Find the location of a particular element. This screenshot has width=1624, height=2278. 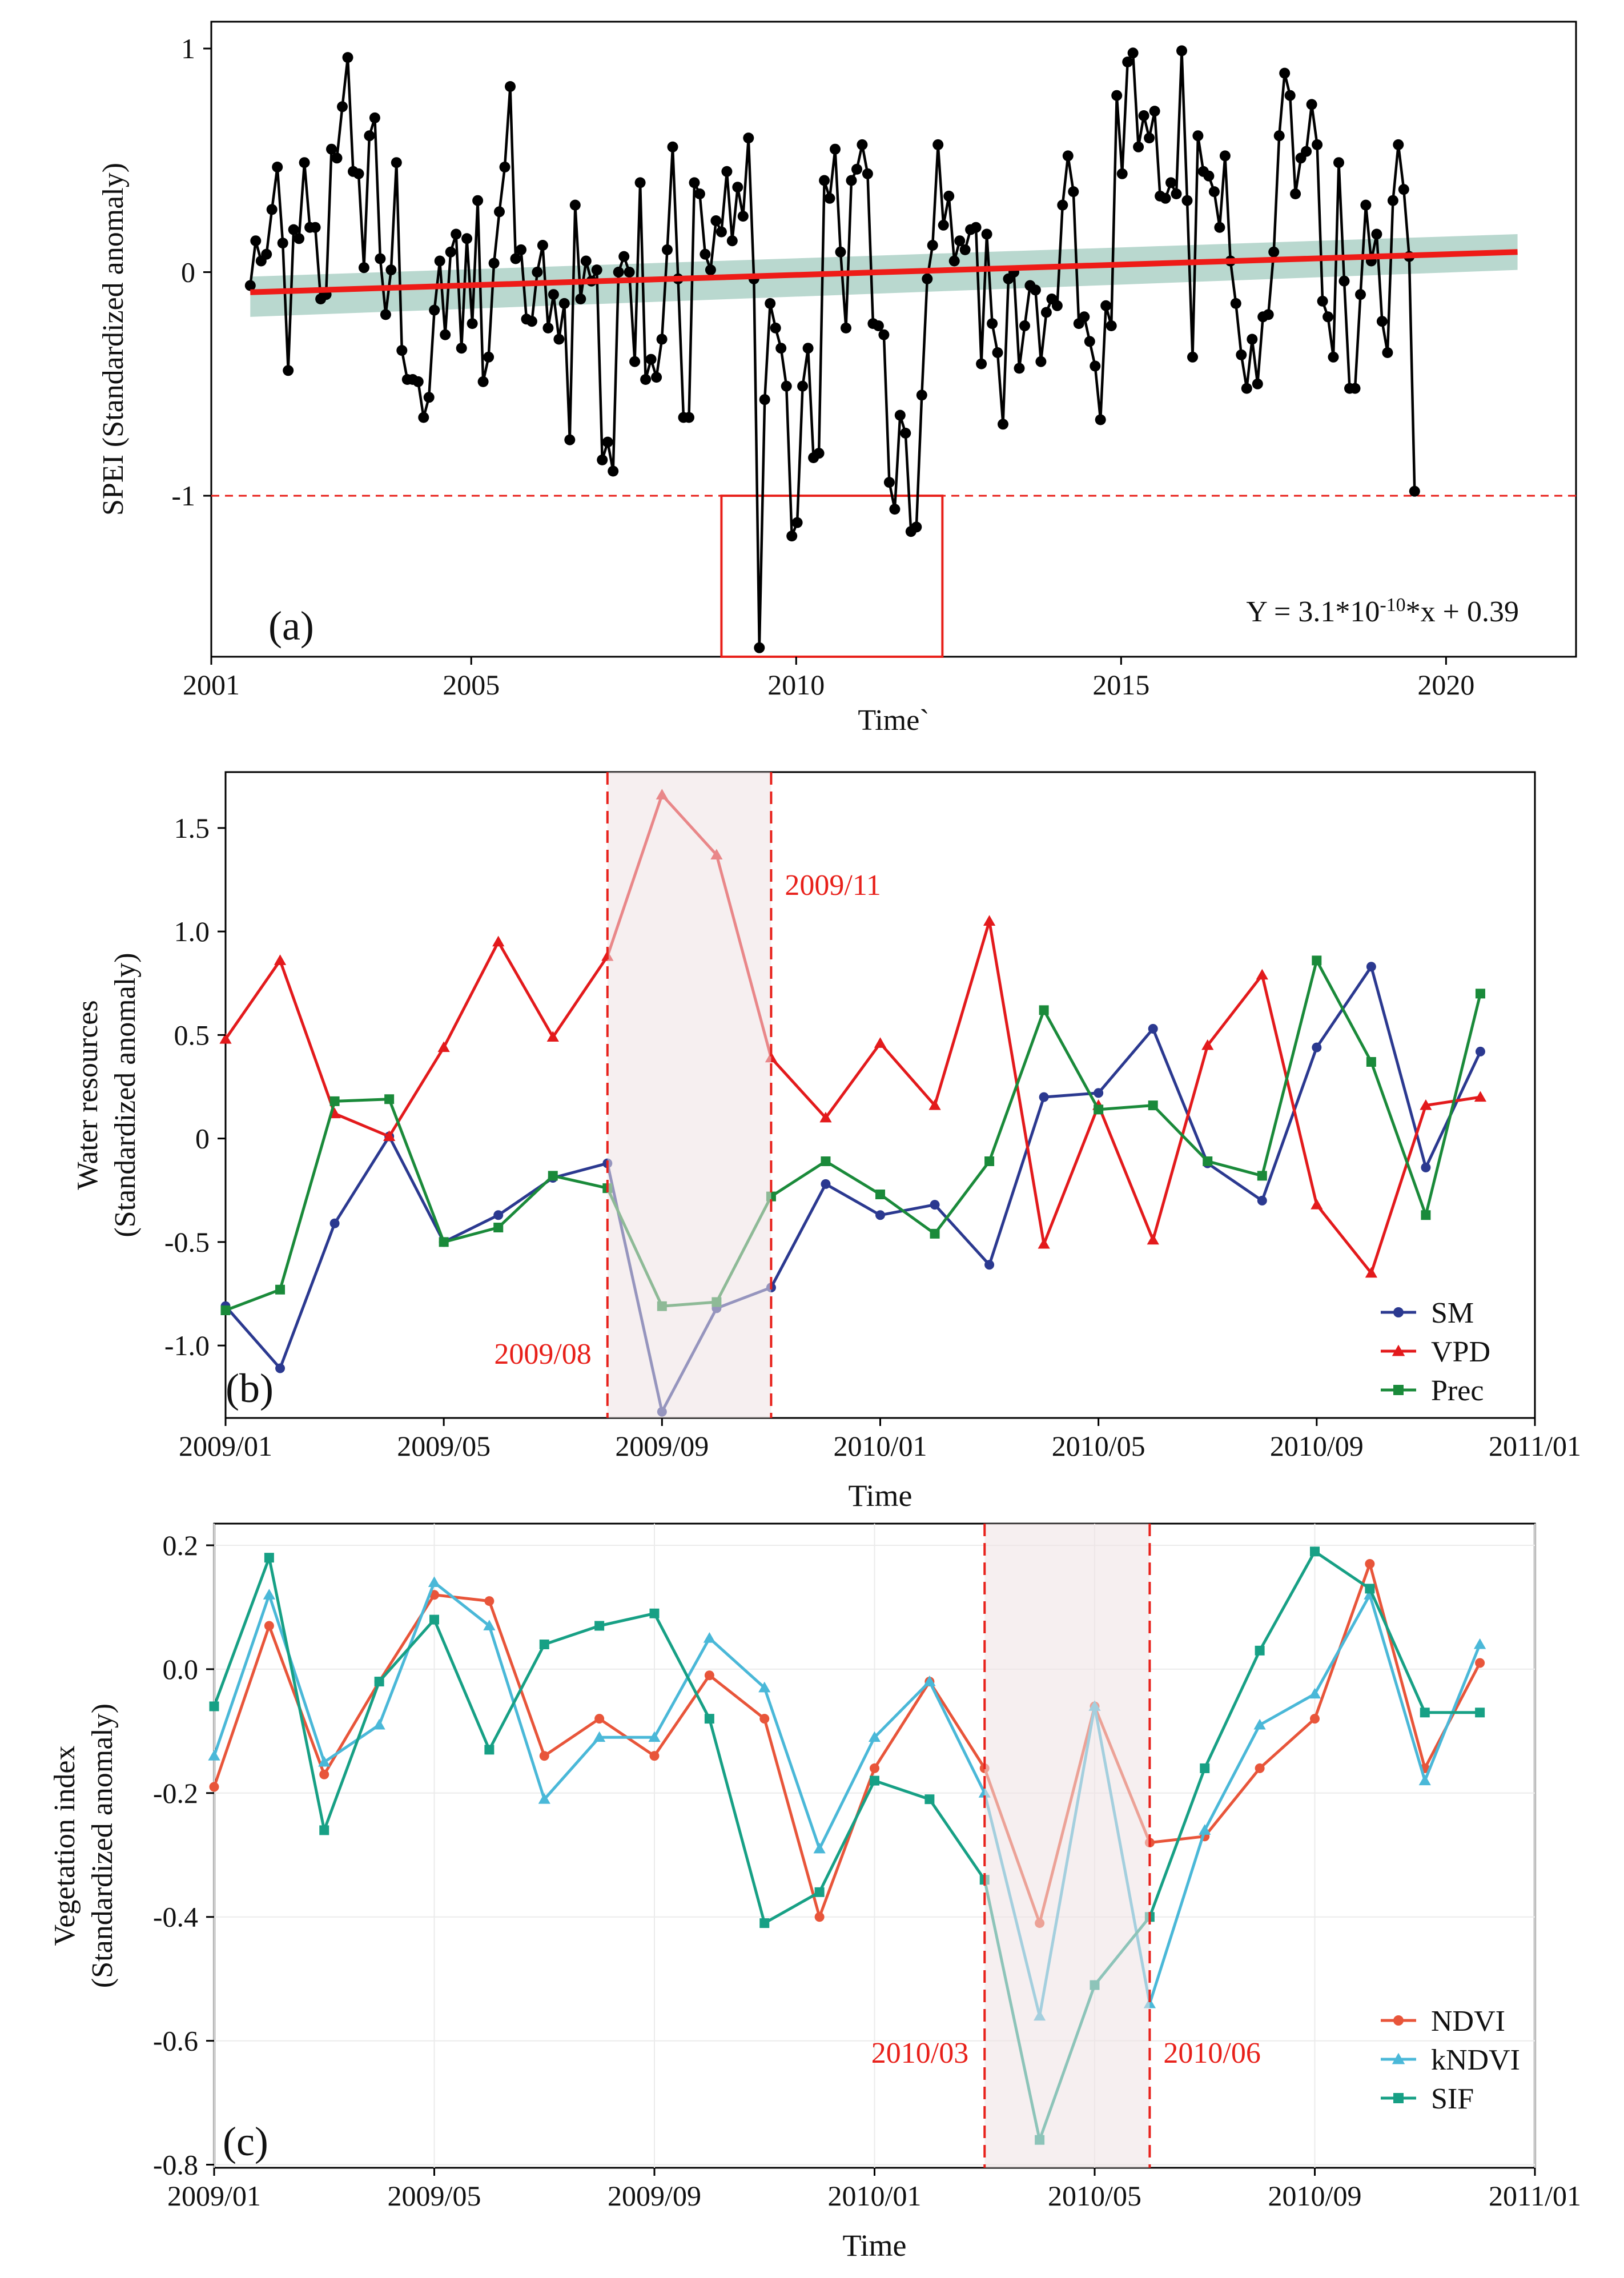

x-tick-label: 2009/05 is located at coordinates (444, 1446).